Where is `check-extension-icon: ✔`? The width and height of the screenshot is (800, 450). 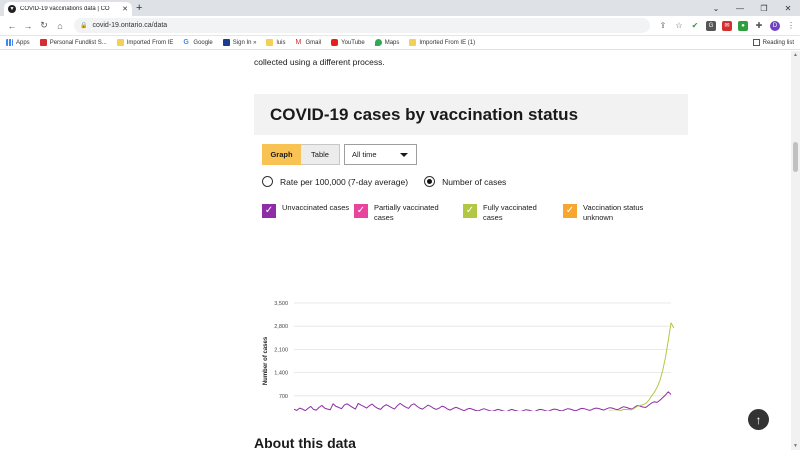 check-extension-icon: ✔ is located at coordinates (695, 25).